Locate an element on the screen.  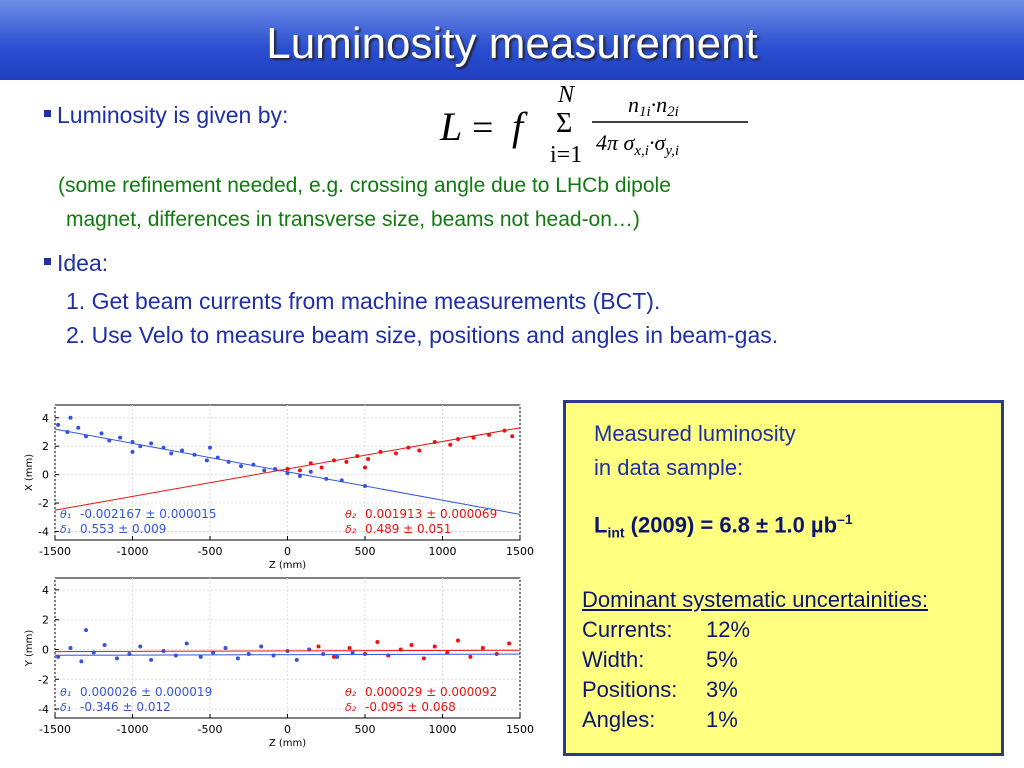
result: Lint (2009) = 6.8 ± 1.0 µb–1 is located at coordinates (723, 526).